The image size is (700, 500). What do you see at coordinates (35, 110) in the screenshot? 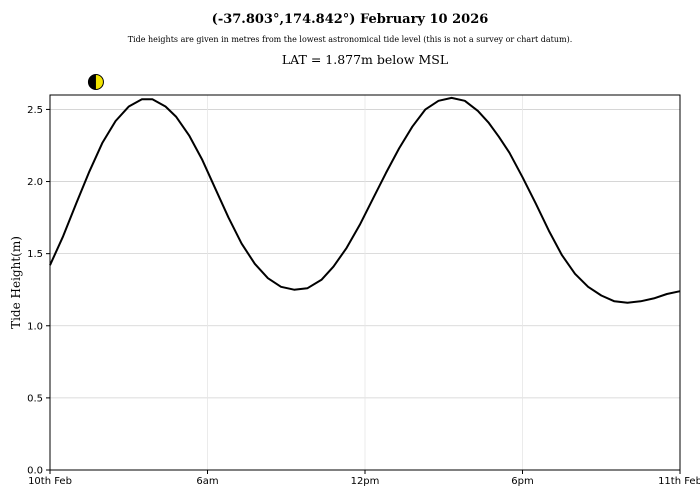
I see `y-tick-label: 2.5` at bounding box center [35, 110].